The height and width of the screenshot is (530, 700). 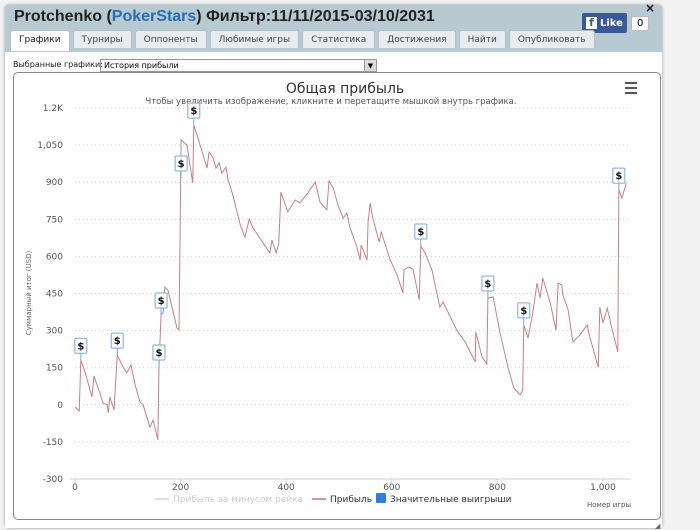 I want to click on chart-select: История прибыли ▼, so click(x=238, y=65).